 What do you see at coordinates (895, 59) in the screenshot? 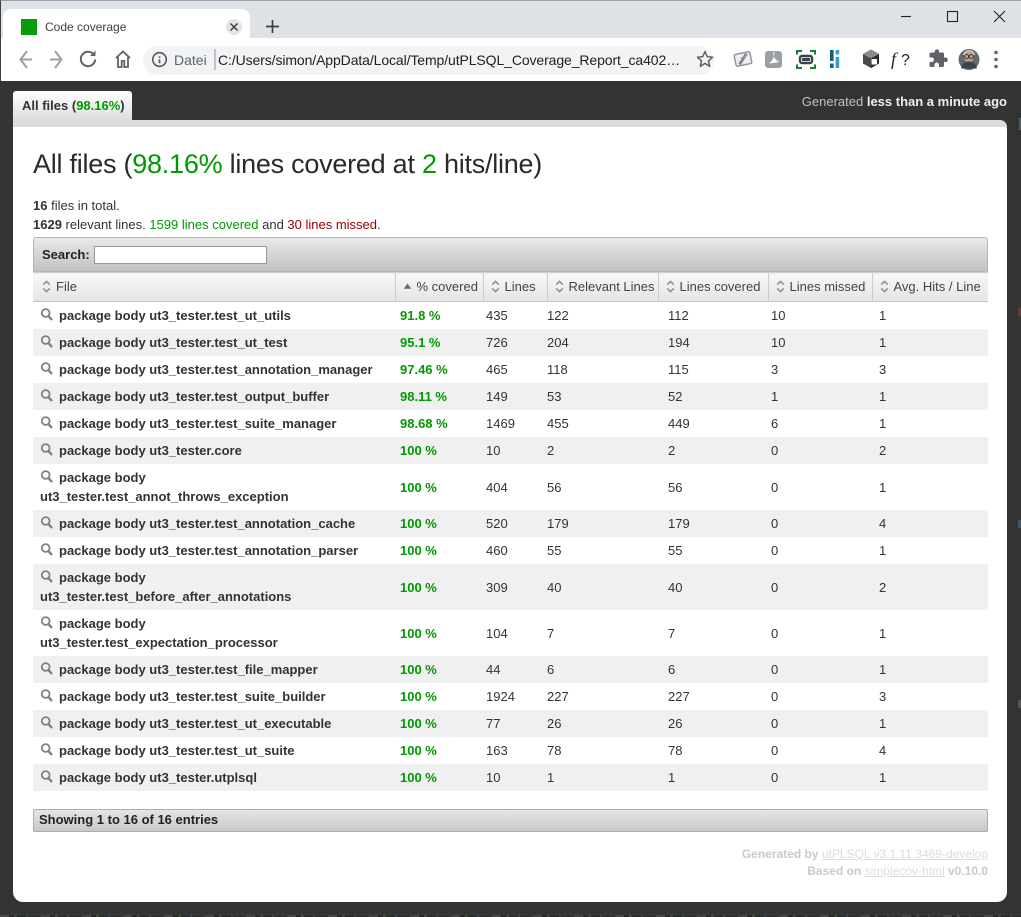
I see `svg-text: f` at bounding box center [895, 59].